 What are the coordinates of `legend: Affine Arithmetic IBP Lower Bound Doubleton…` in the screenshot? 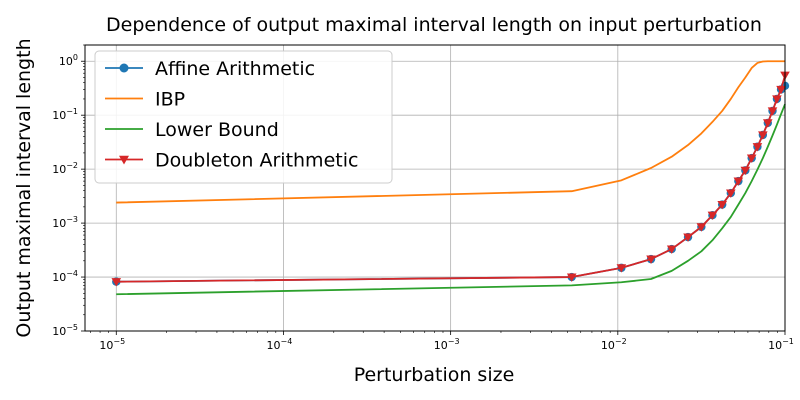 It's located at (243, 117).